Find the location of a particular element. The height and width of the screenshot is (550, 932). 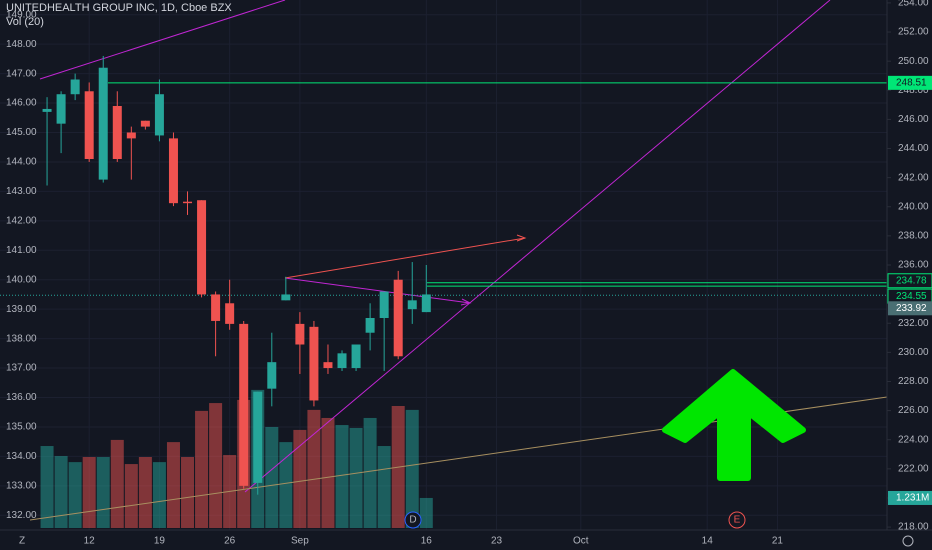

price-tag-label: 234.55 is located at coordinates (911, 296).